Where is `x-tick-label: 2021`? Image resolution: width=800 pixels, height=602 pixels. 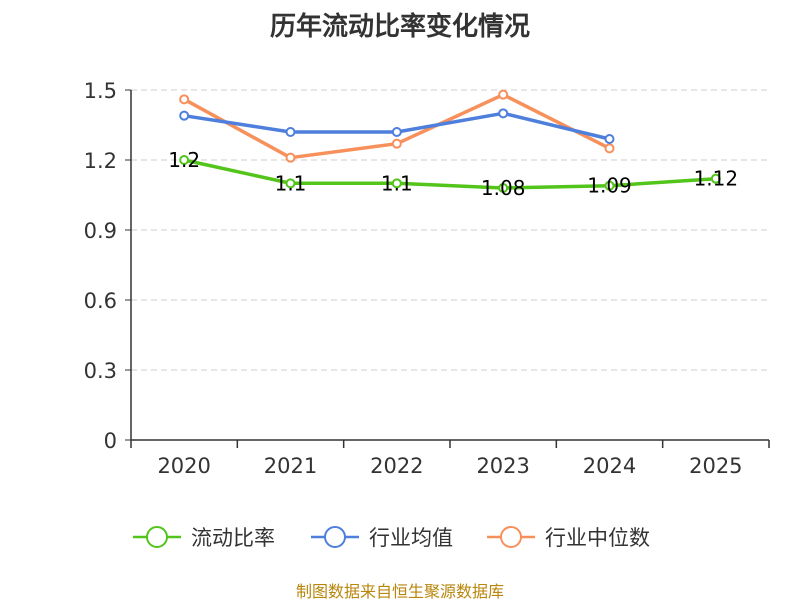
x-tick-label: 2021 is located at coordinates (290, 466).